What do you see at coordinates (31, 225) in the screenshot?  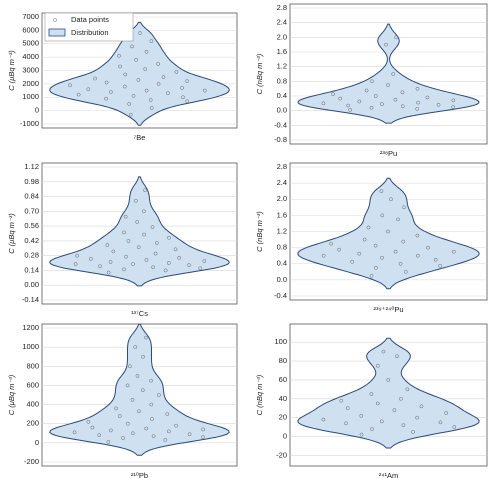 I see `y-tick-label: 0.56` at bounding box center [31, 225].